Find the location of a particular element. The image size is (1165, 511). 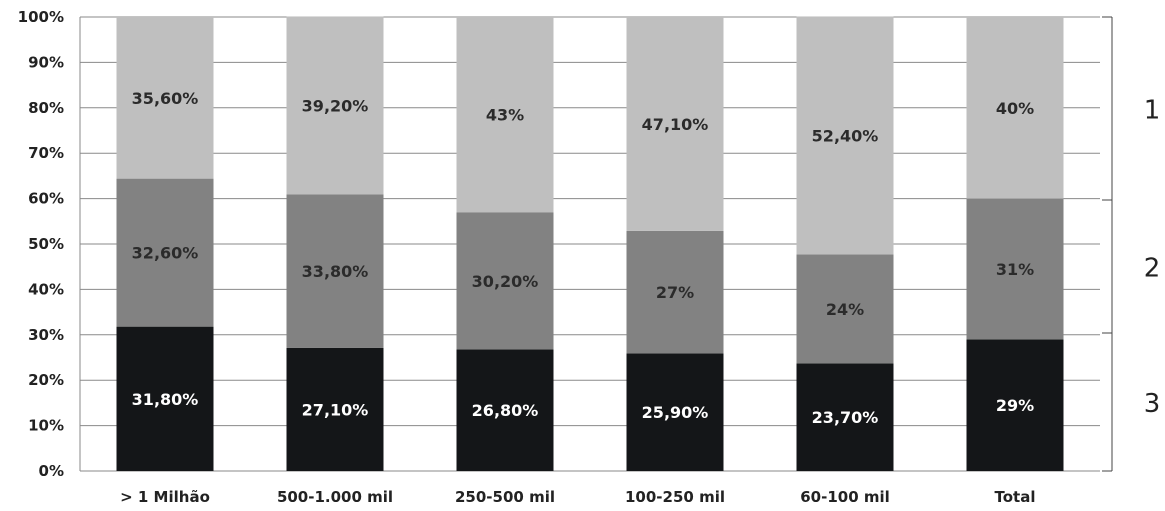

data-label: 40% is located at coordinates (1015, 108).